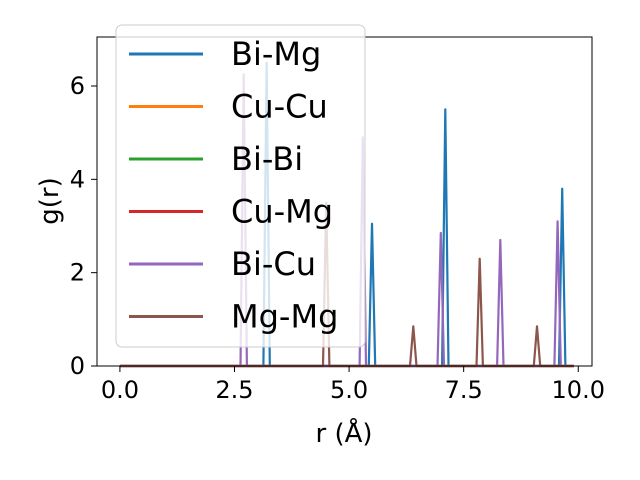 This screenshot has width=640, height=480. I want to click on x-axis-label: r (Å), so click(343, 433).